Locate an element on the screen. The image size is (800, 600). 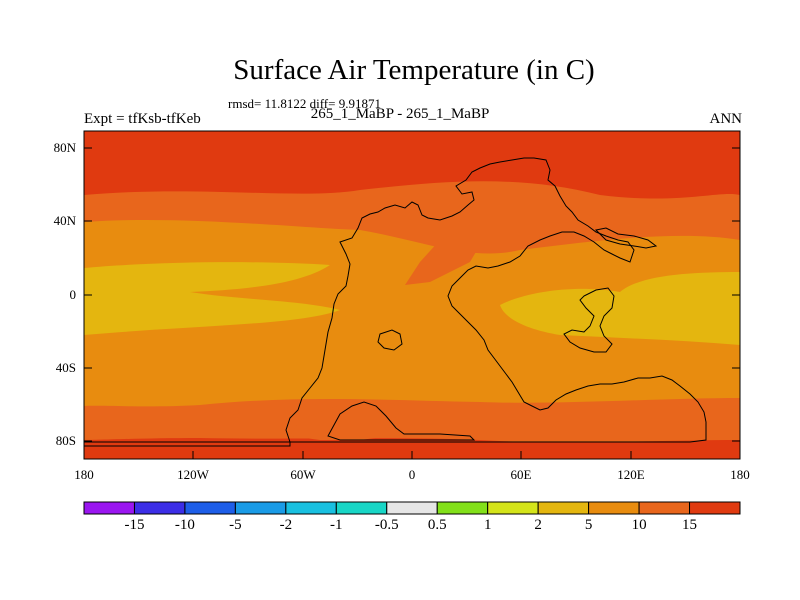
colorbar is located at coordinates (412, 508).